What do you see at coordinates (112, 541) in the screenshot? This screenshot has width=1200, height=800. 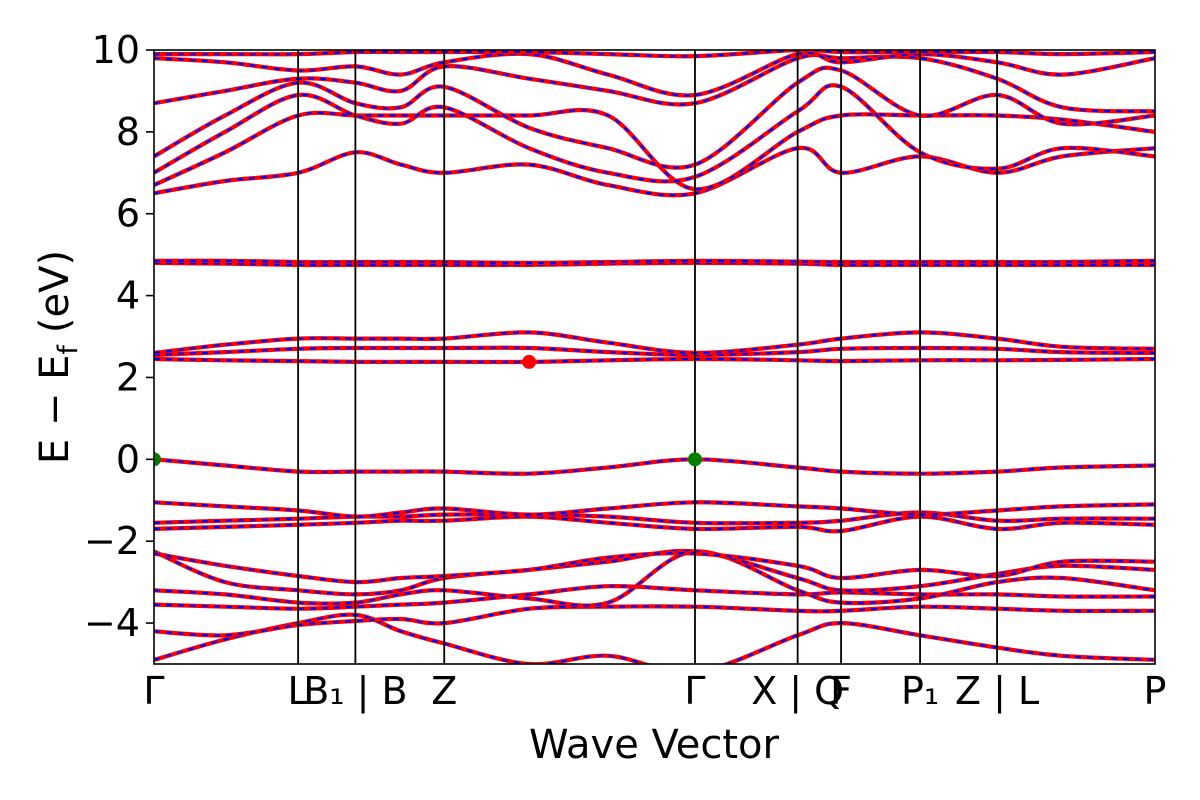 I see `y-tick-label: −2` at bounding box center [112, 541].